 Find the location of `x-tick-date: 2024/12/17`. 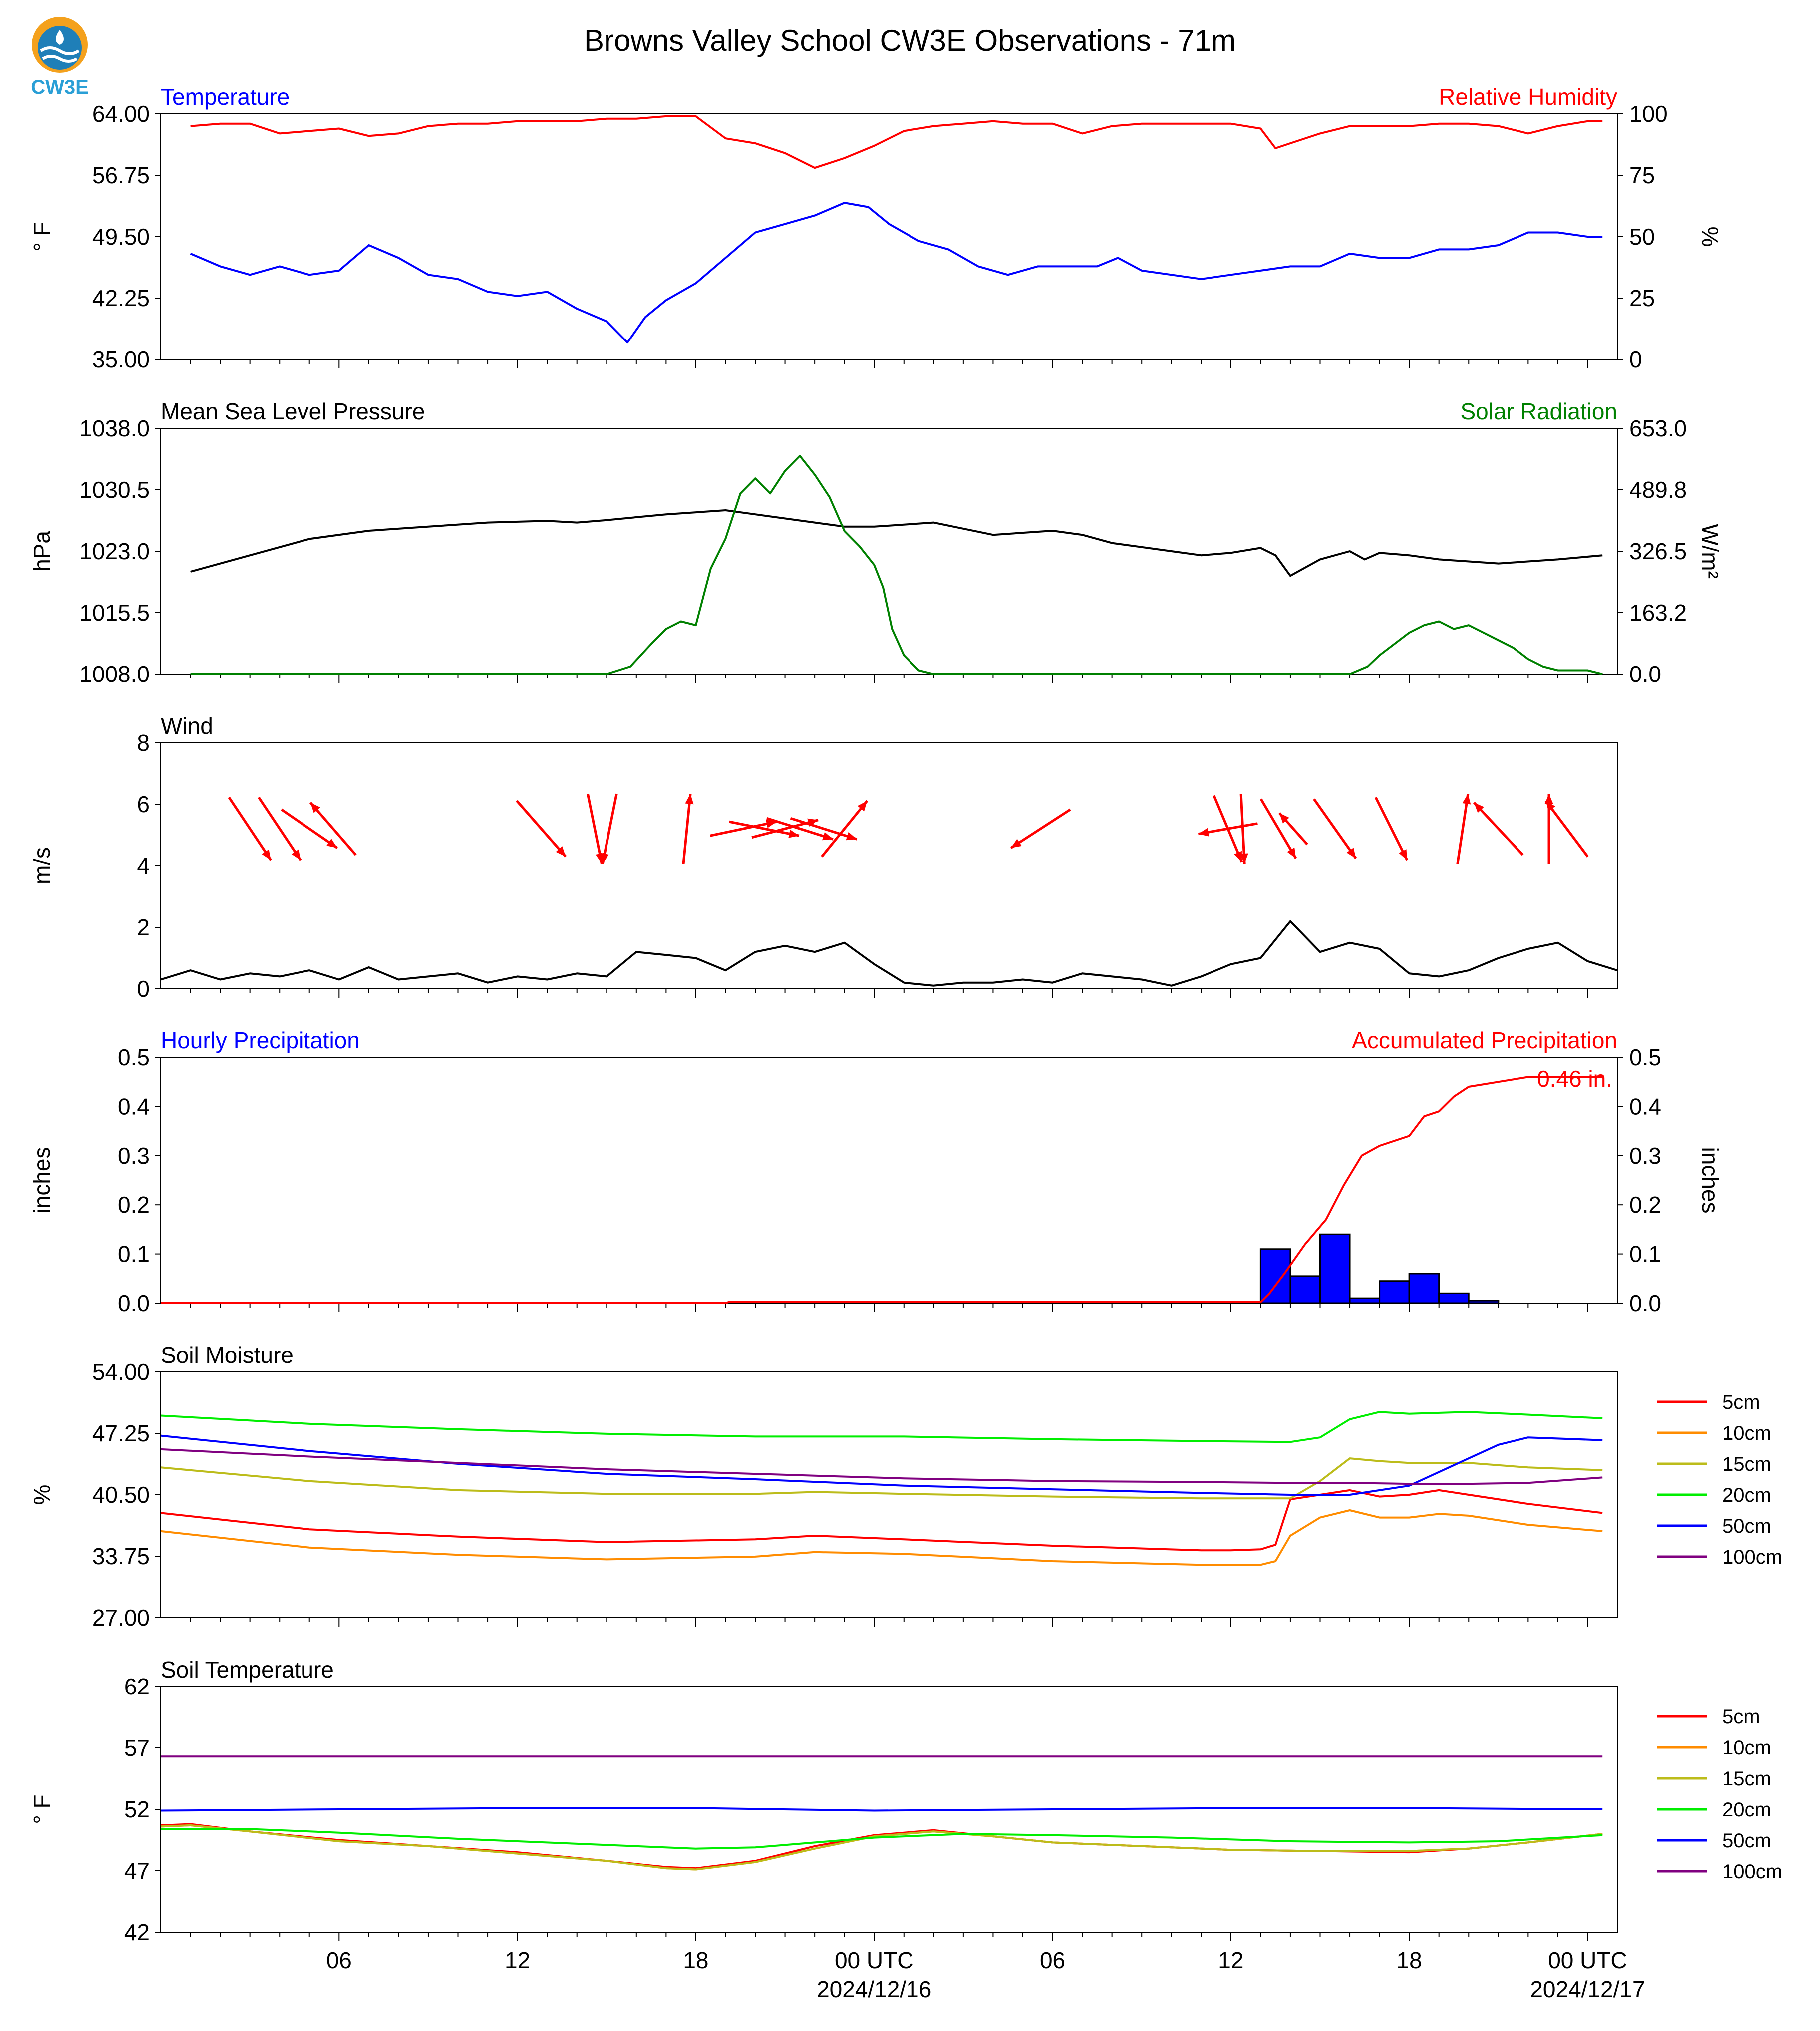

x-tick-date: 2024/12/17 is located at coordinates (1587, 1989).